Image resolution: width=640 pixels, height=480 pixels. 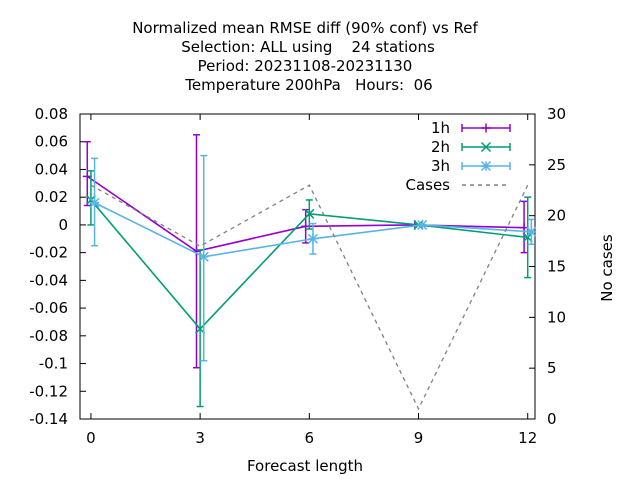 I want to click on legend-marker-2h, so click(x=486, y=147).